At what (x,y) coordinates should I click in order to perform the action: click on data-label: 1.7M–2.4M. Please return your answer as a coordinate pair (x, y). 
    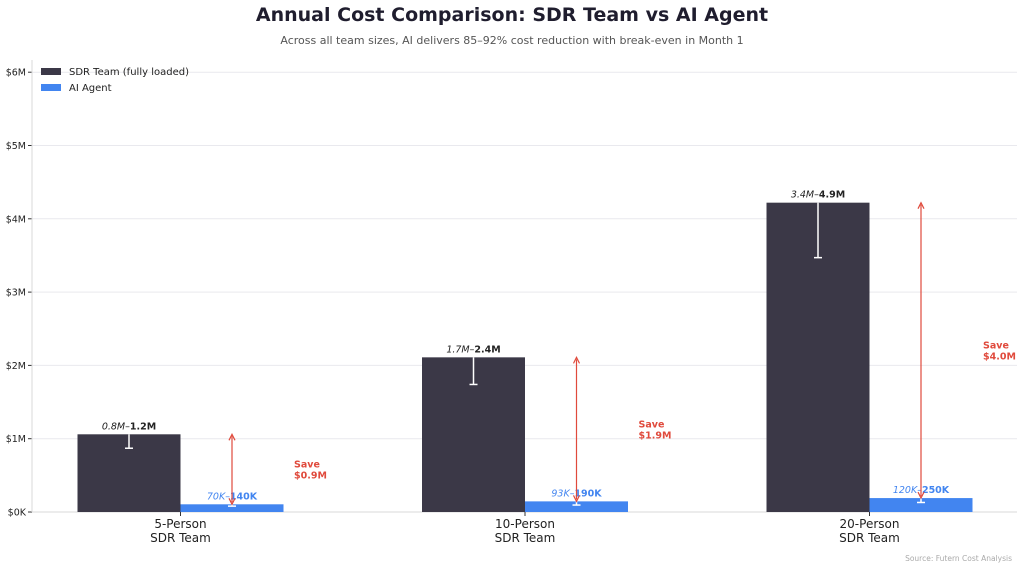
    Looking at the image, I should click on (473, 349).